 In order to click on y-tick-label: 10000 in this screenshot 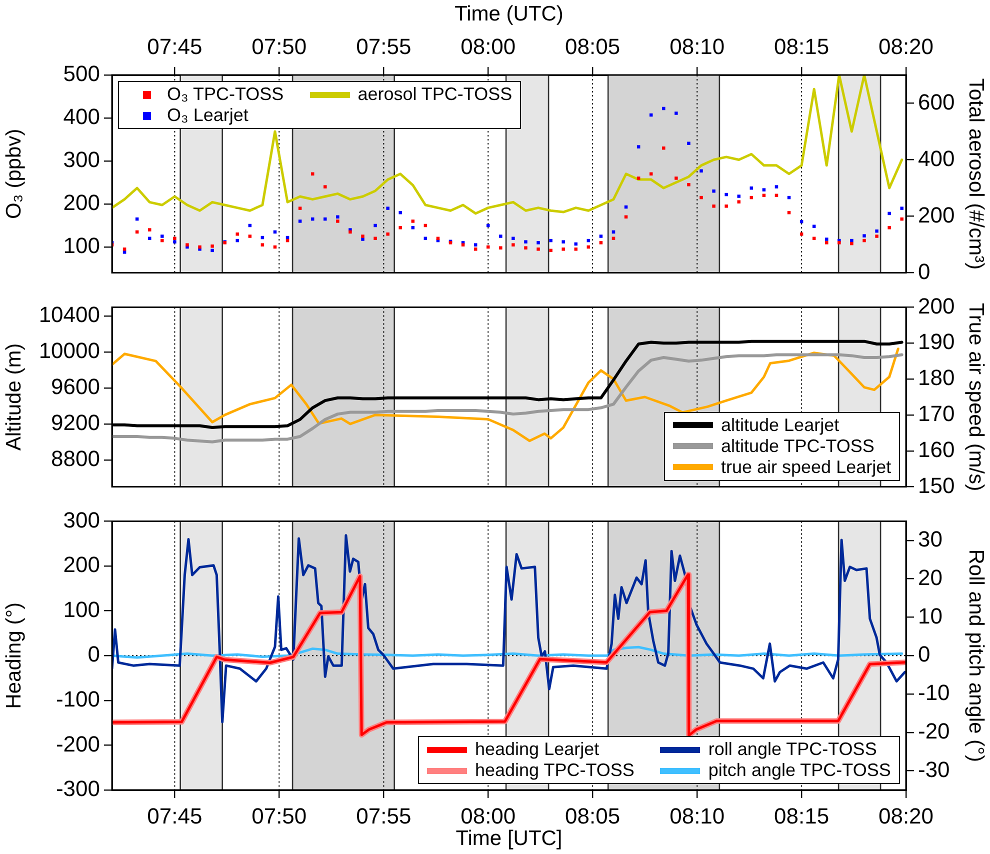, I will do `click(69, 351)`.